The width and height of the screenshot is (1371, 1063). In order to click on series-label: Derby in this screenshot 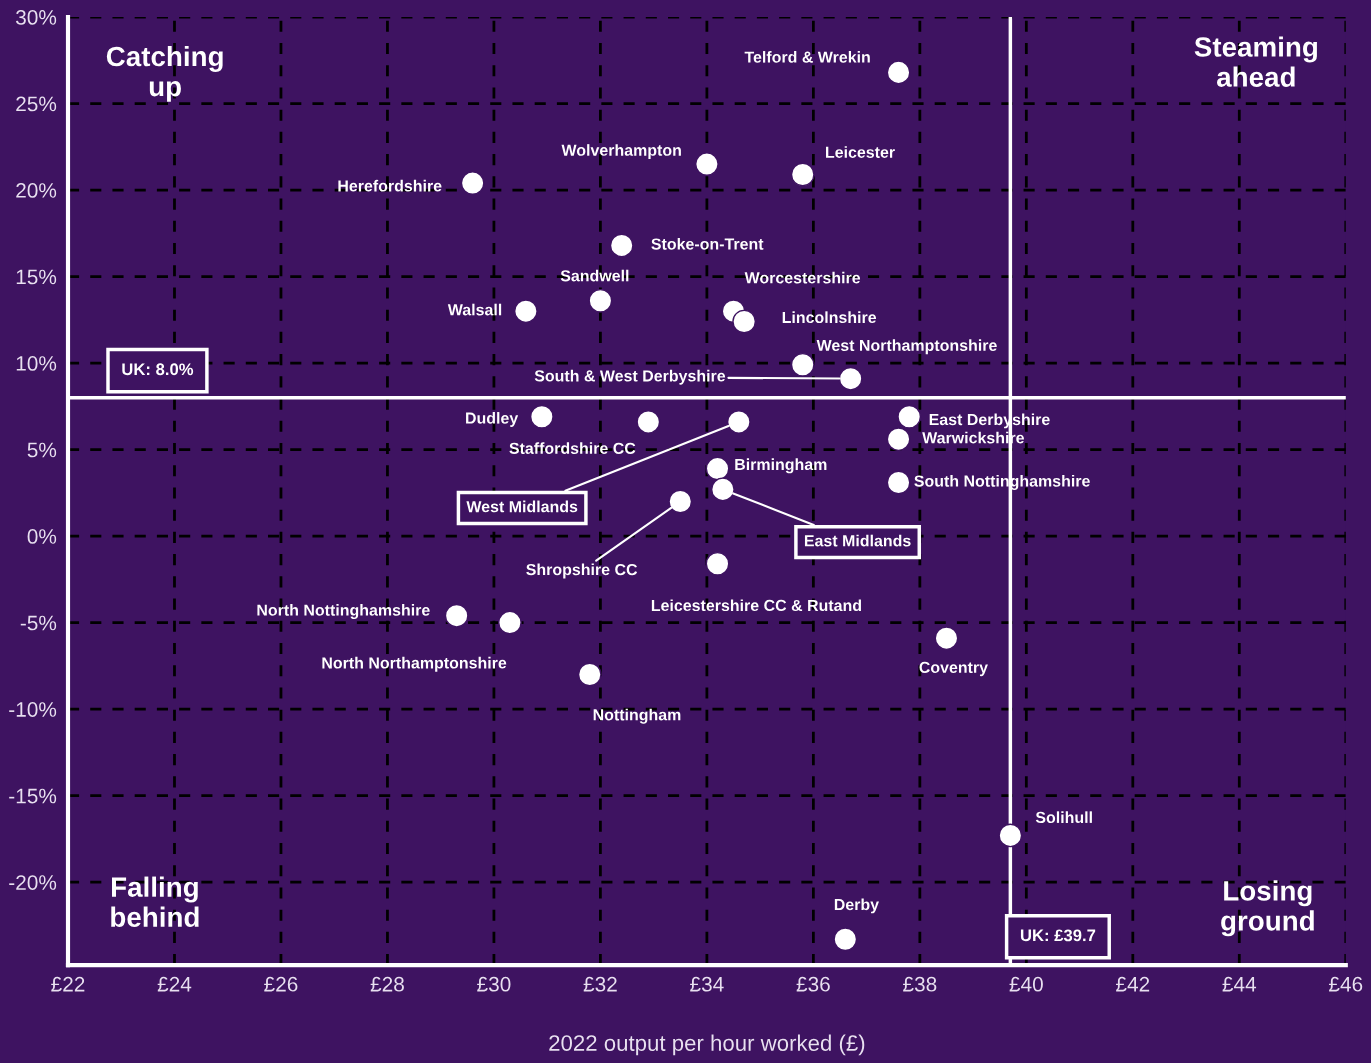, I will do `click(856, 906)`.